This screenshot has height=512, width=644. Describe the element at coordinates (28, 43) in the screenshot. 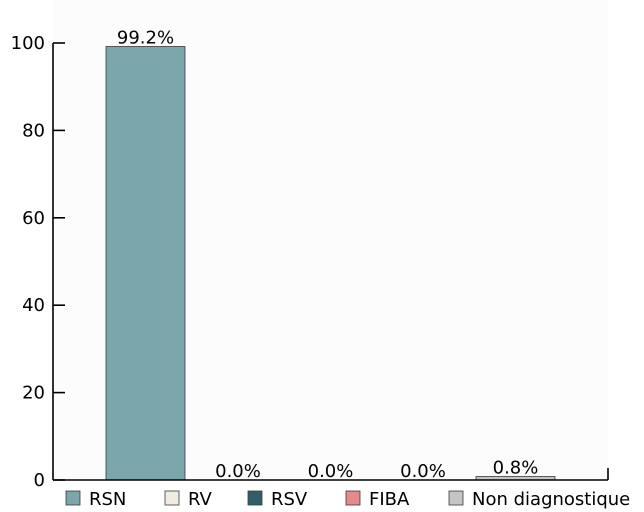

I see `y-tick-label-100: 100` at that location.